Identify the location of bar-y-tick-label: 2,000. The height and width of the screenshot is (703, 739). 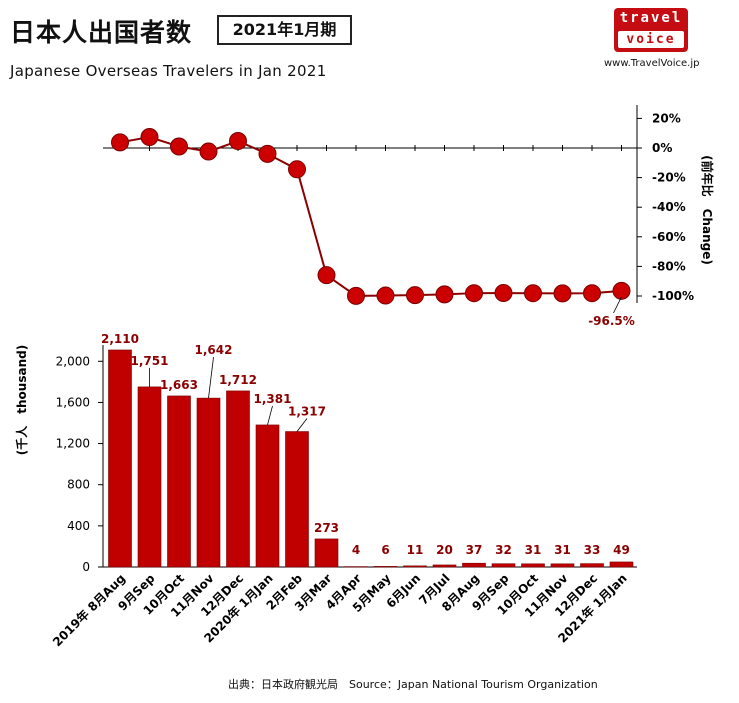
(73, 361).